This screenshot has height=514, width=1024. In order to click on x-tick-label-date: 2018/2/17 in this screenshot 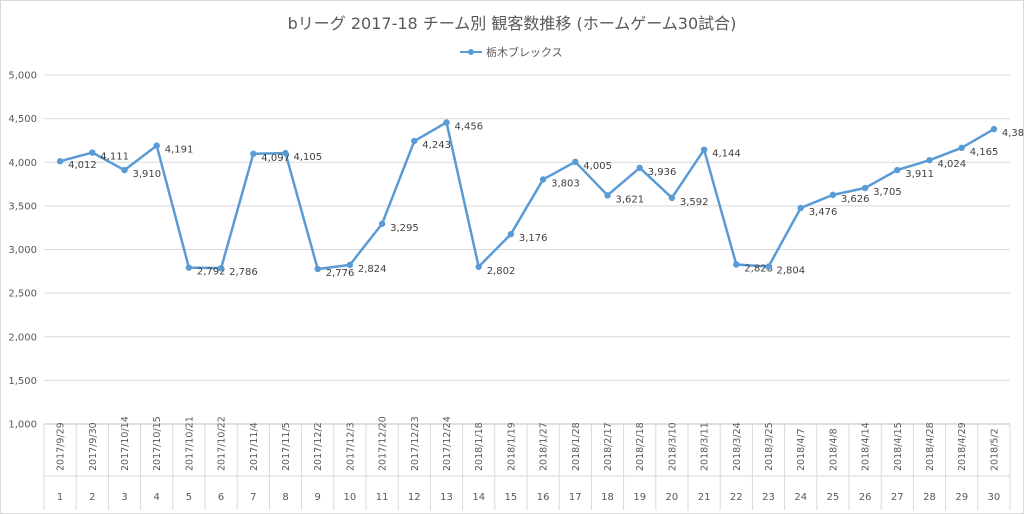, I will do `click(608, 446)`.